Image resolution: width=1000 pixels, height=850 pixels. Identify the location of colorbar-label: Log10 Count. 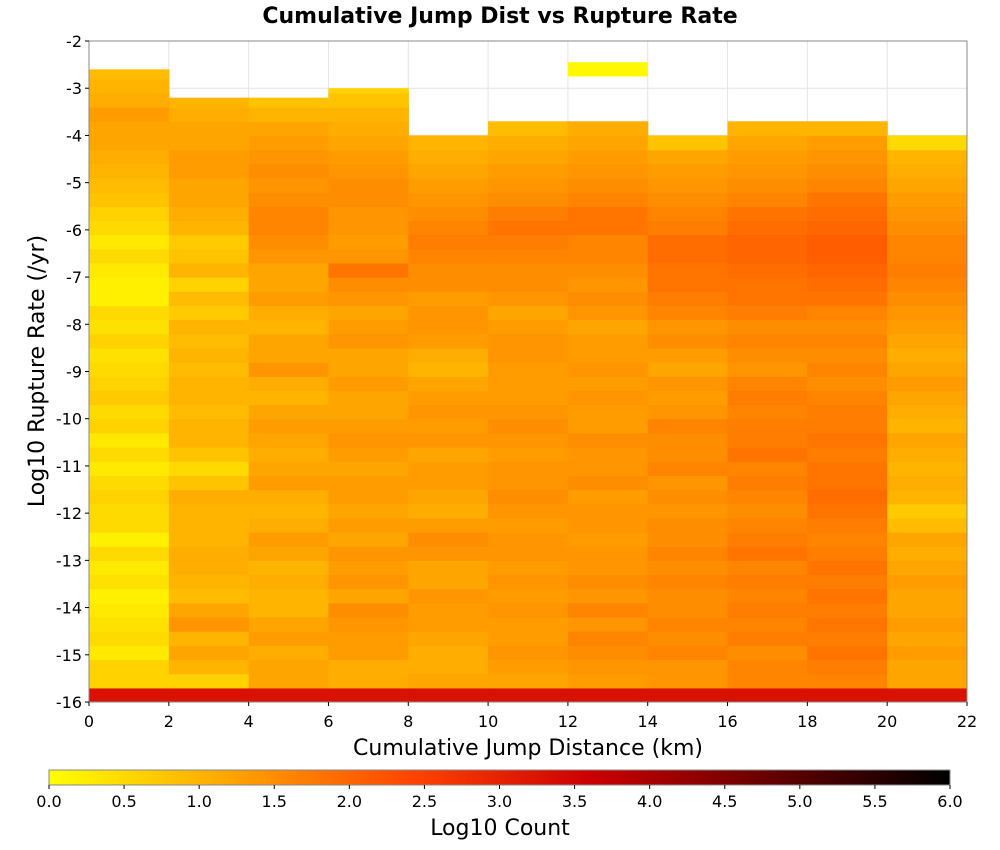
(500, 828).